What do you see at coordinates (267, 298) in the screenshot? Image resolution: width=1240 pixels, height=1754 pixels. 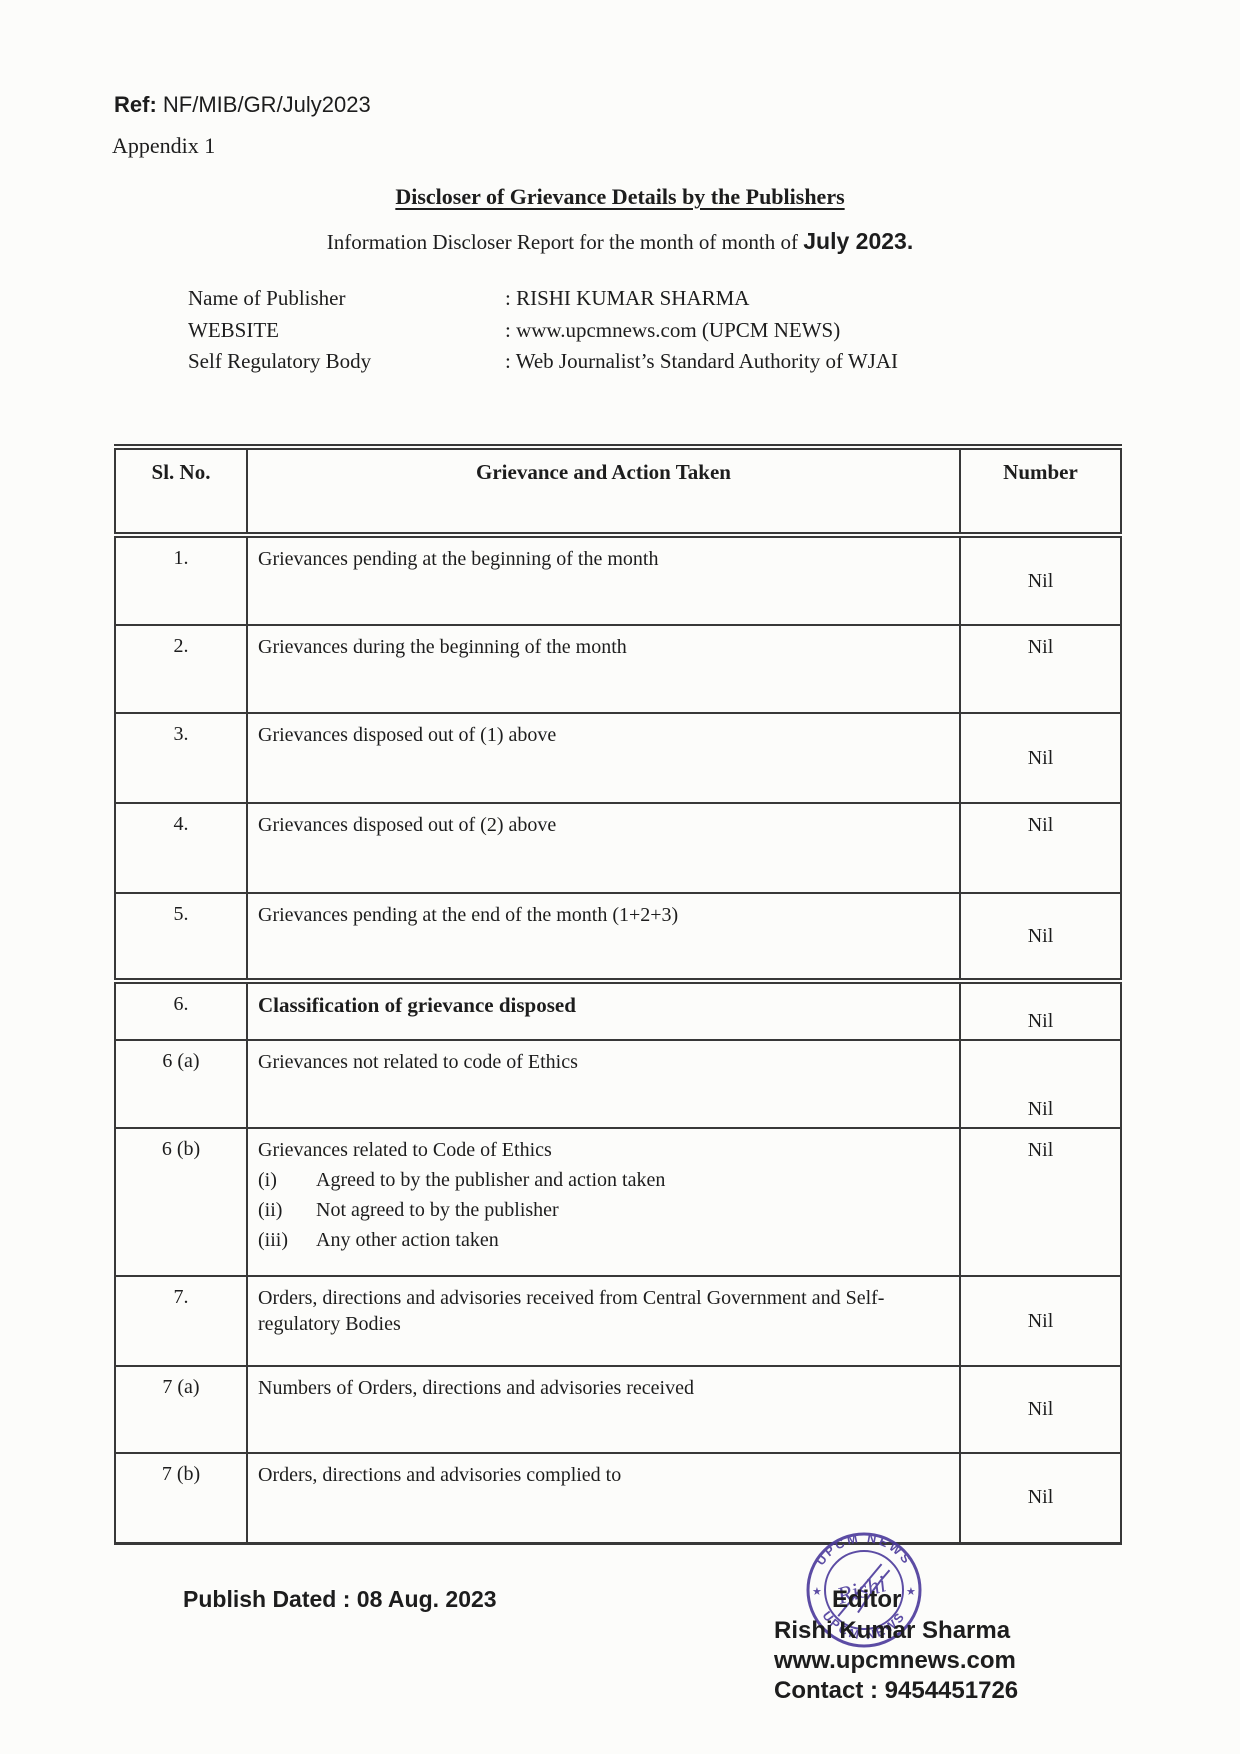 I see `publisher-name-label: Name of Publisher` at bounding box center [267, 298].